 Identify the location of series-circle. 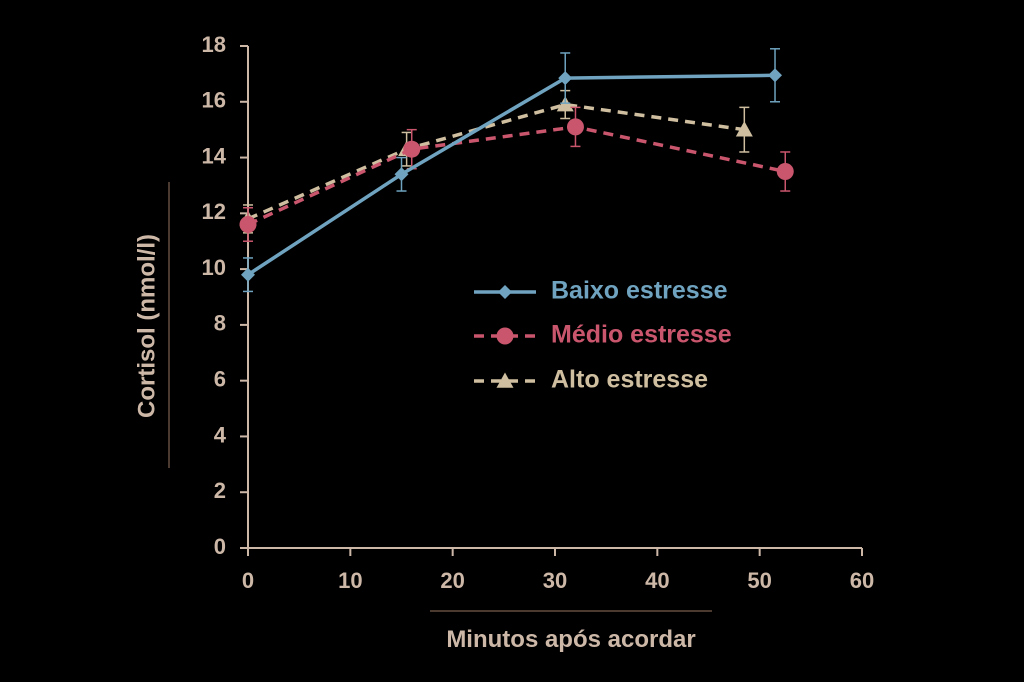
(516, 174).